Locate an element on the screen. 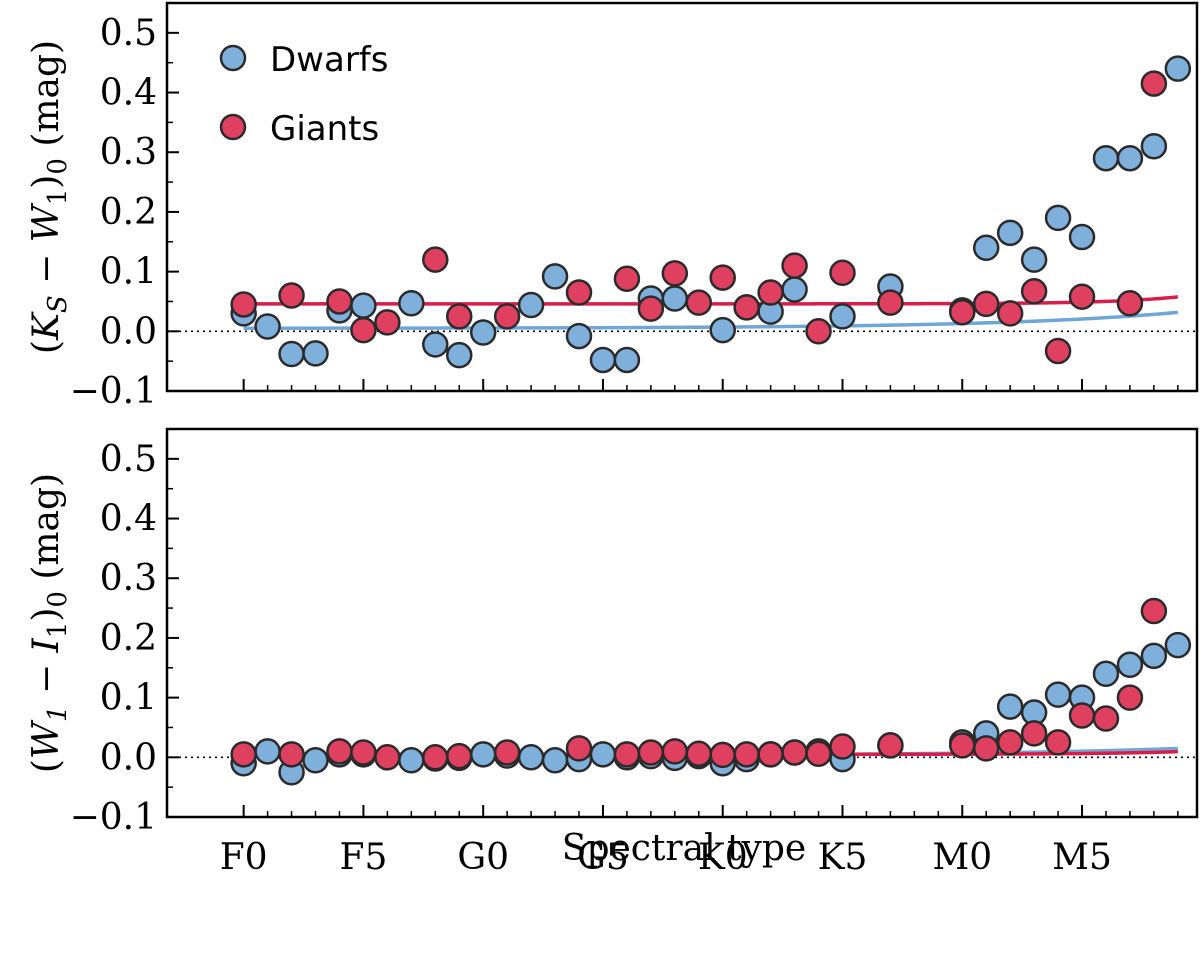  y-axis-label-part: 0 is located at coordinates (58, 166).